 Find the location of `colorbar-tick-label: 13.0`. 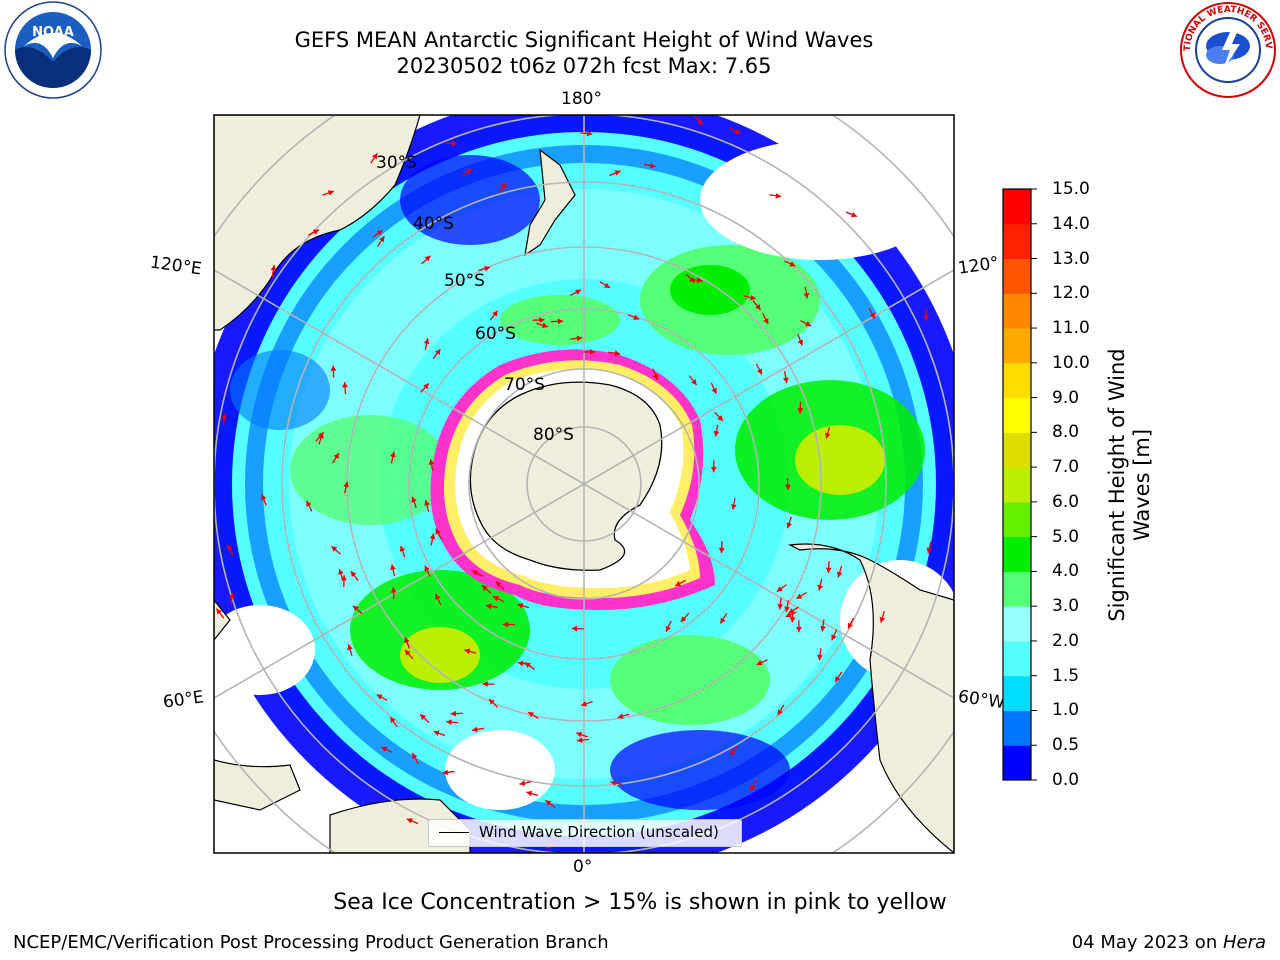

colorbar-tick-label: 13.0 is located at coordinates (1071, 258).